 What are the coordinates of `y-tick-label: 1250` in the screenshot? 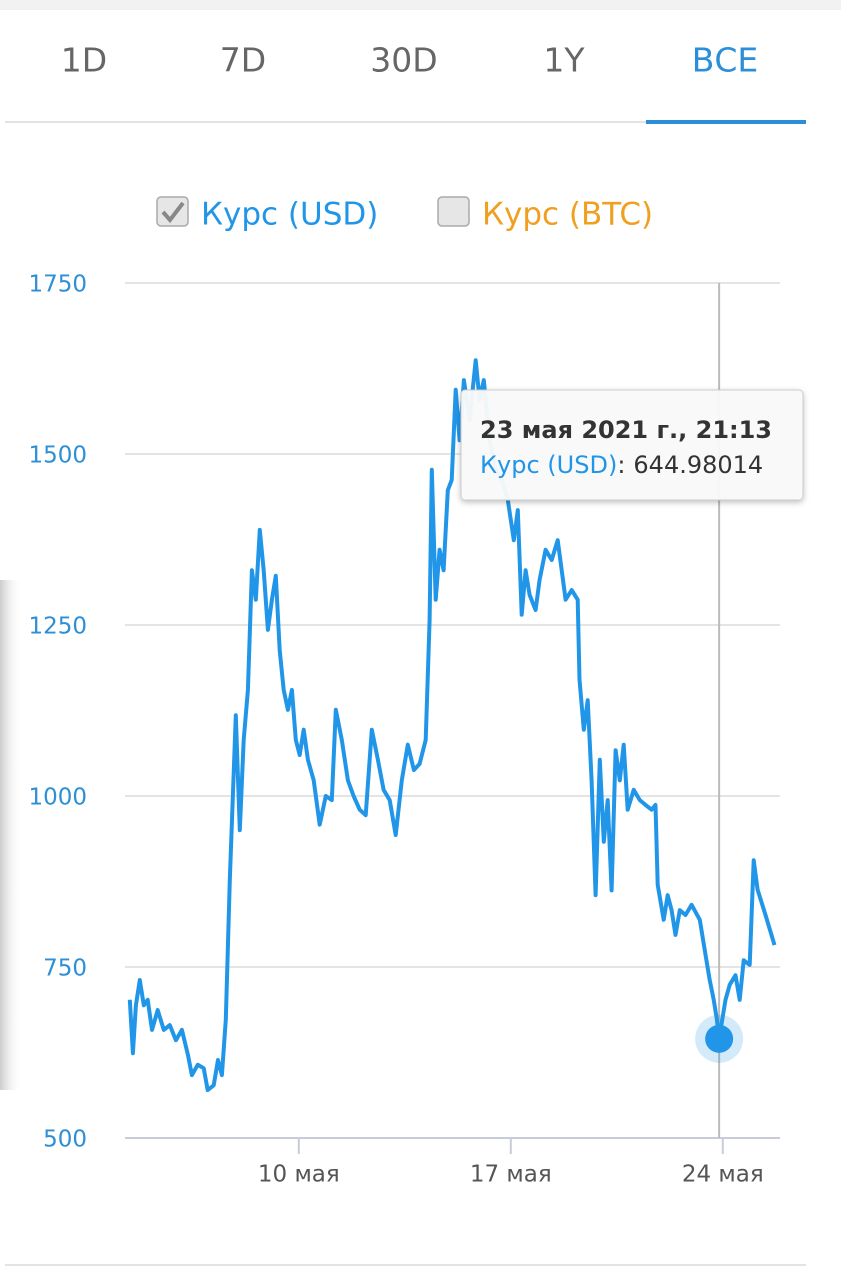 It's located at (57, 627).